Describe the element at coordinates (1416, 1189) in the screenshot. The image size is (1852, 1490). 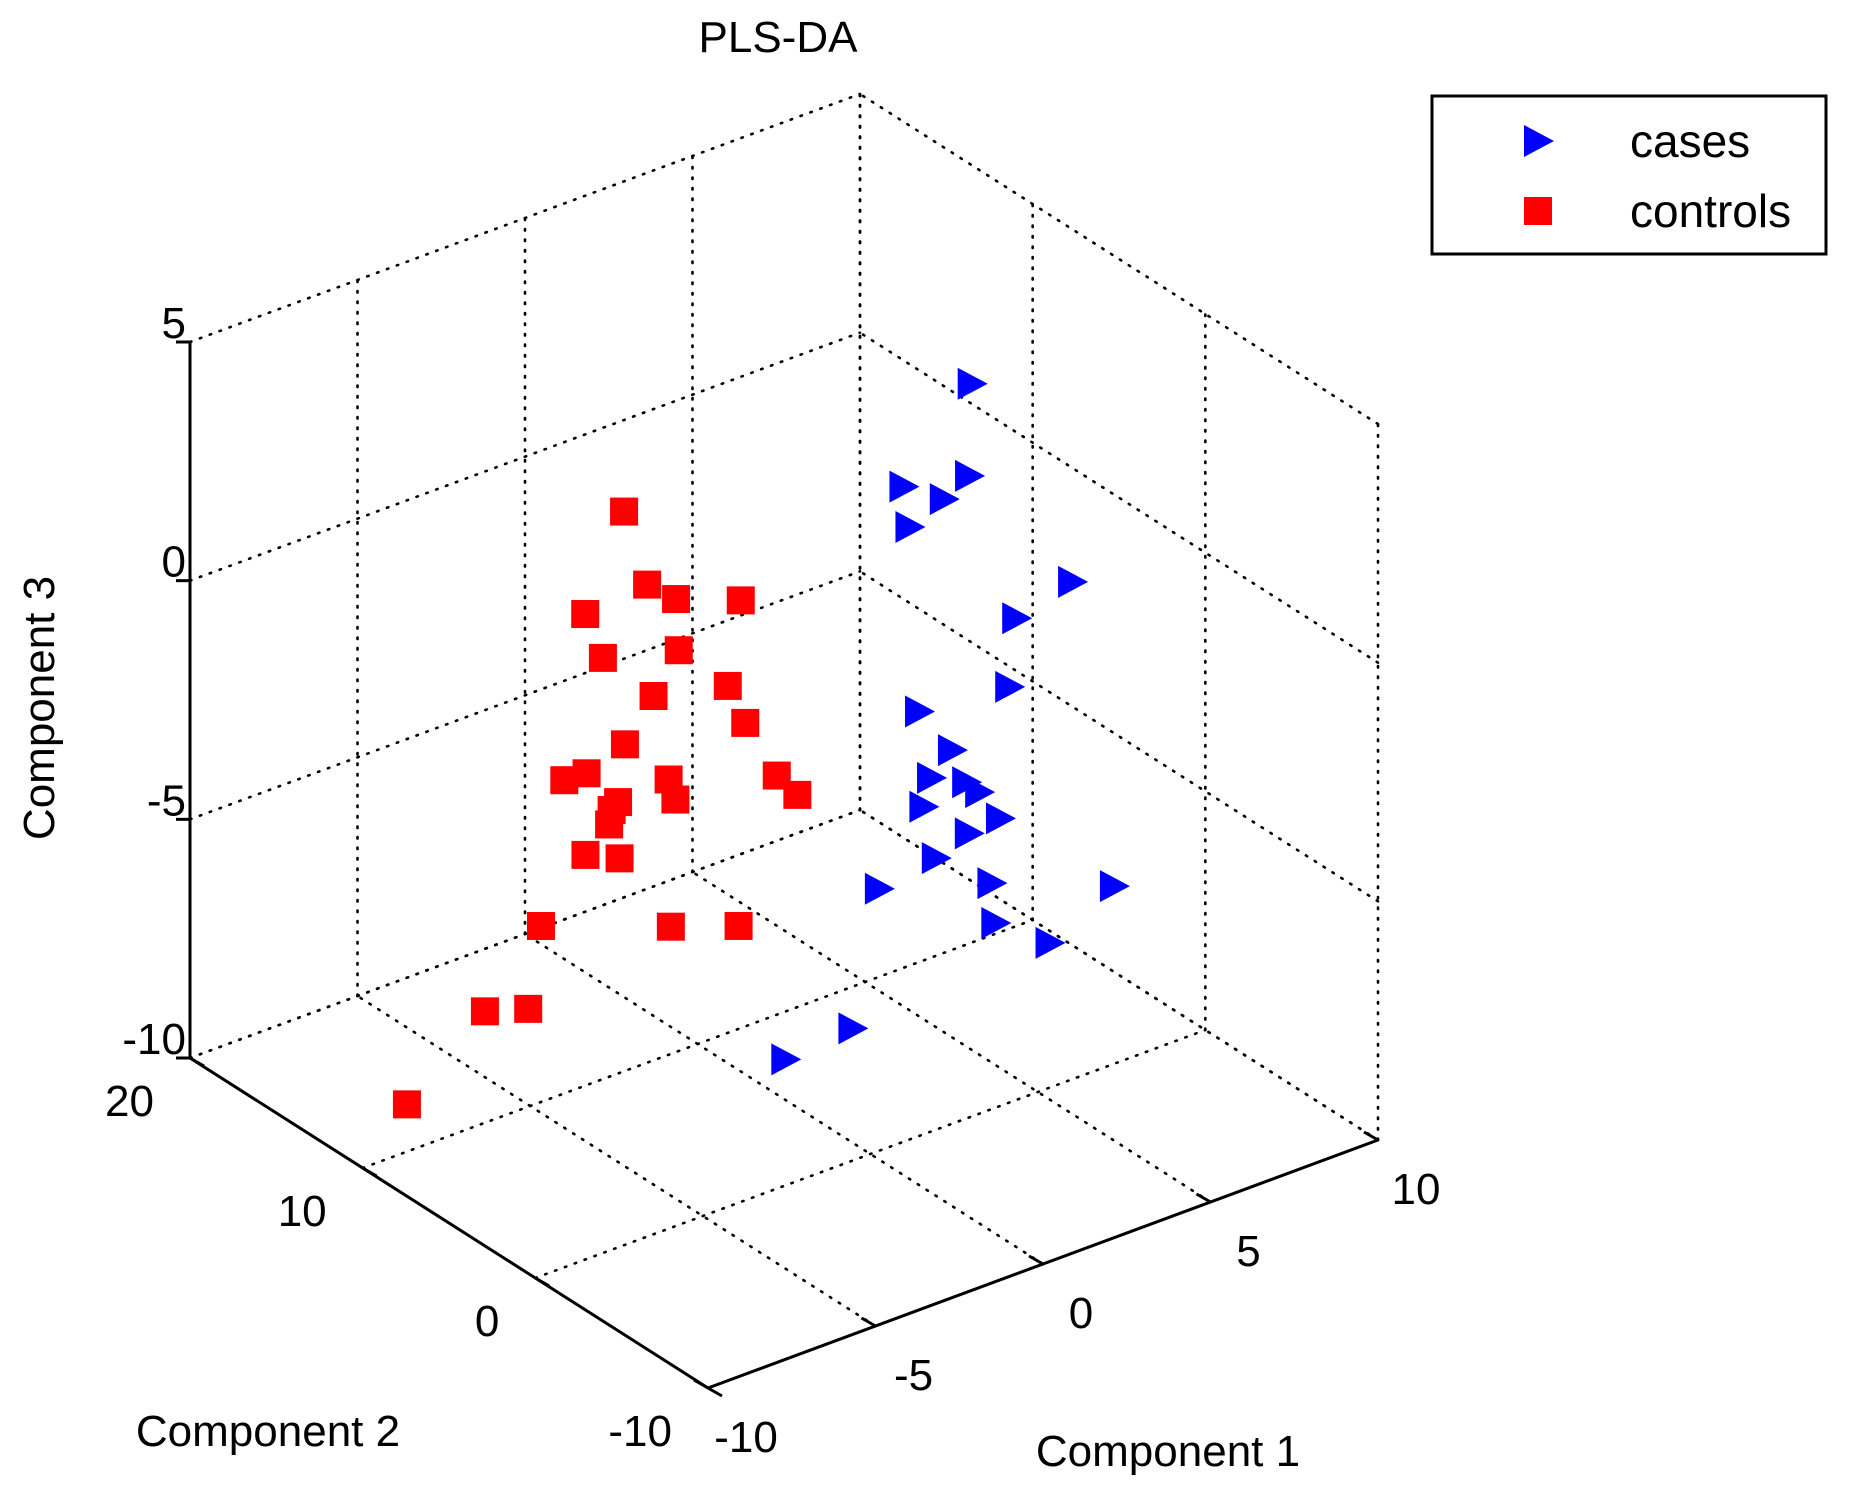
I see `x-tick-label: 10` at that location.